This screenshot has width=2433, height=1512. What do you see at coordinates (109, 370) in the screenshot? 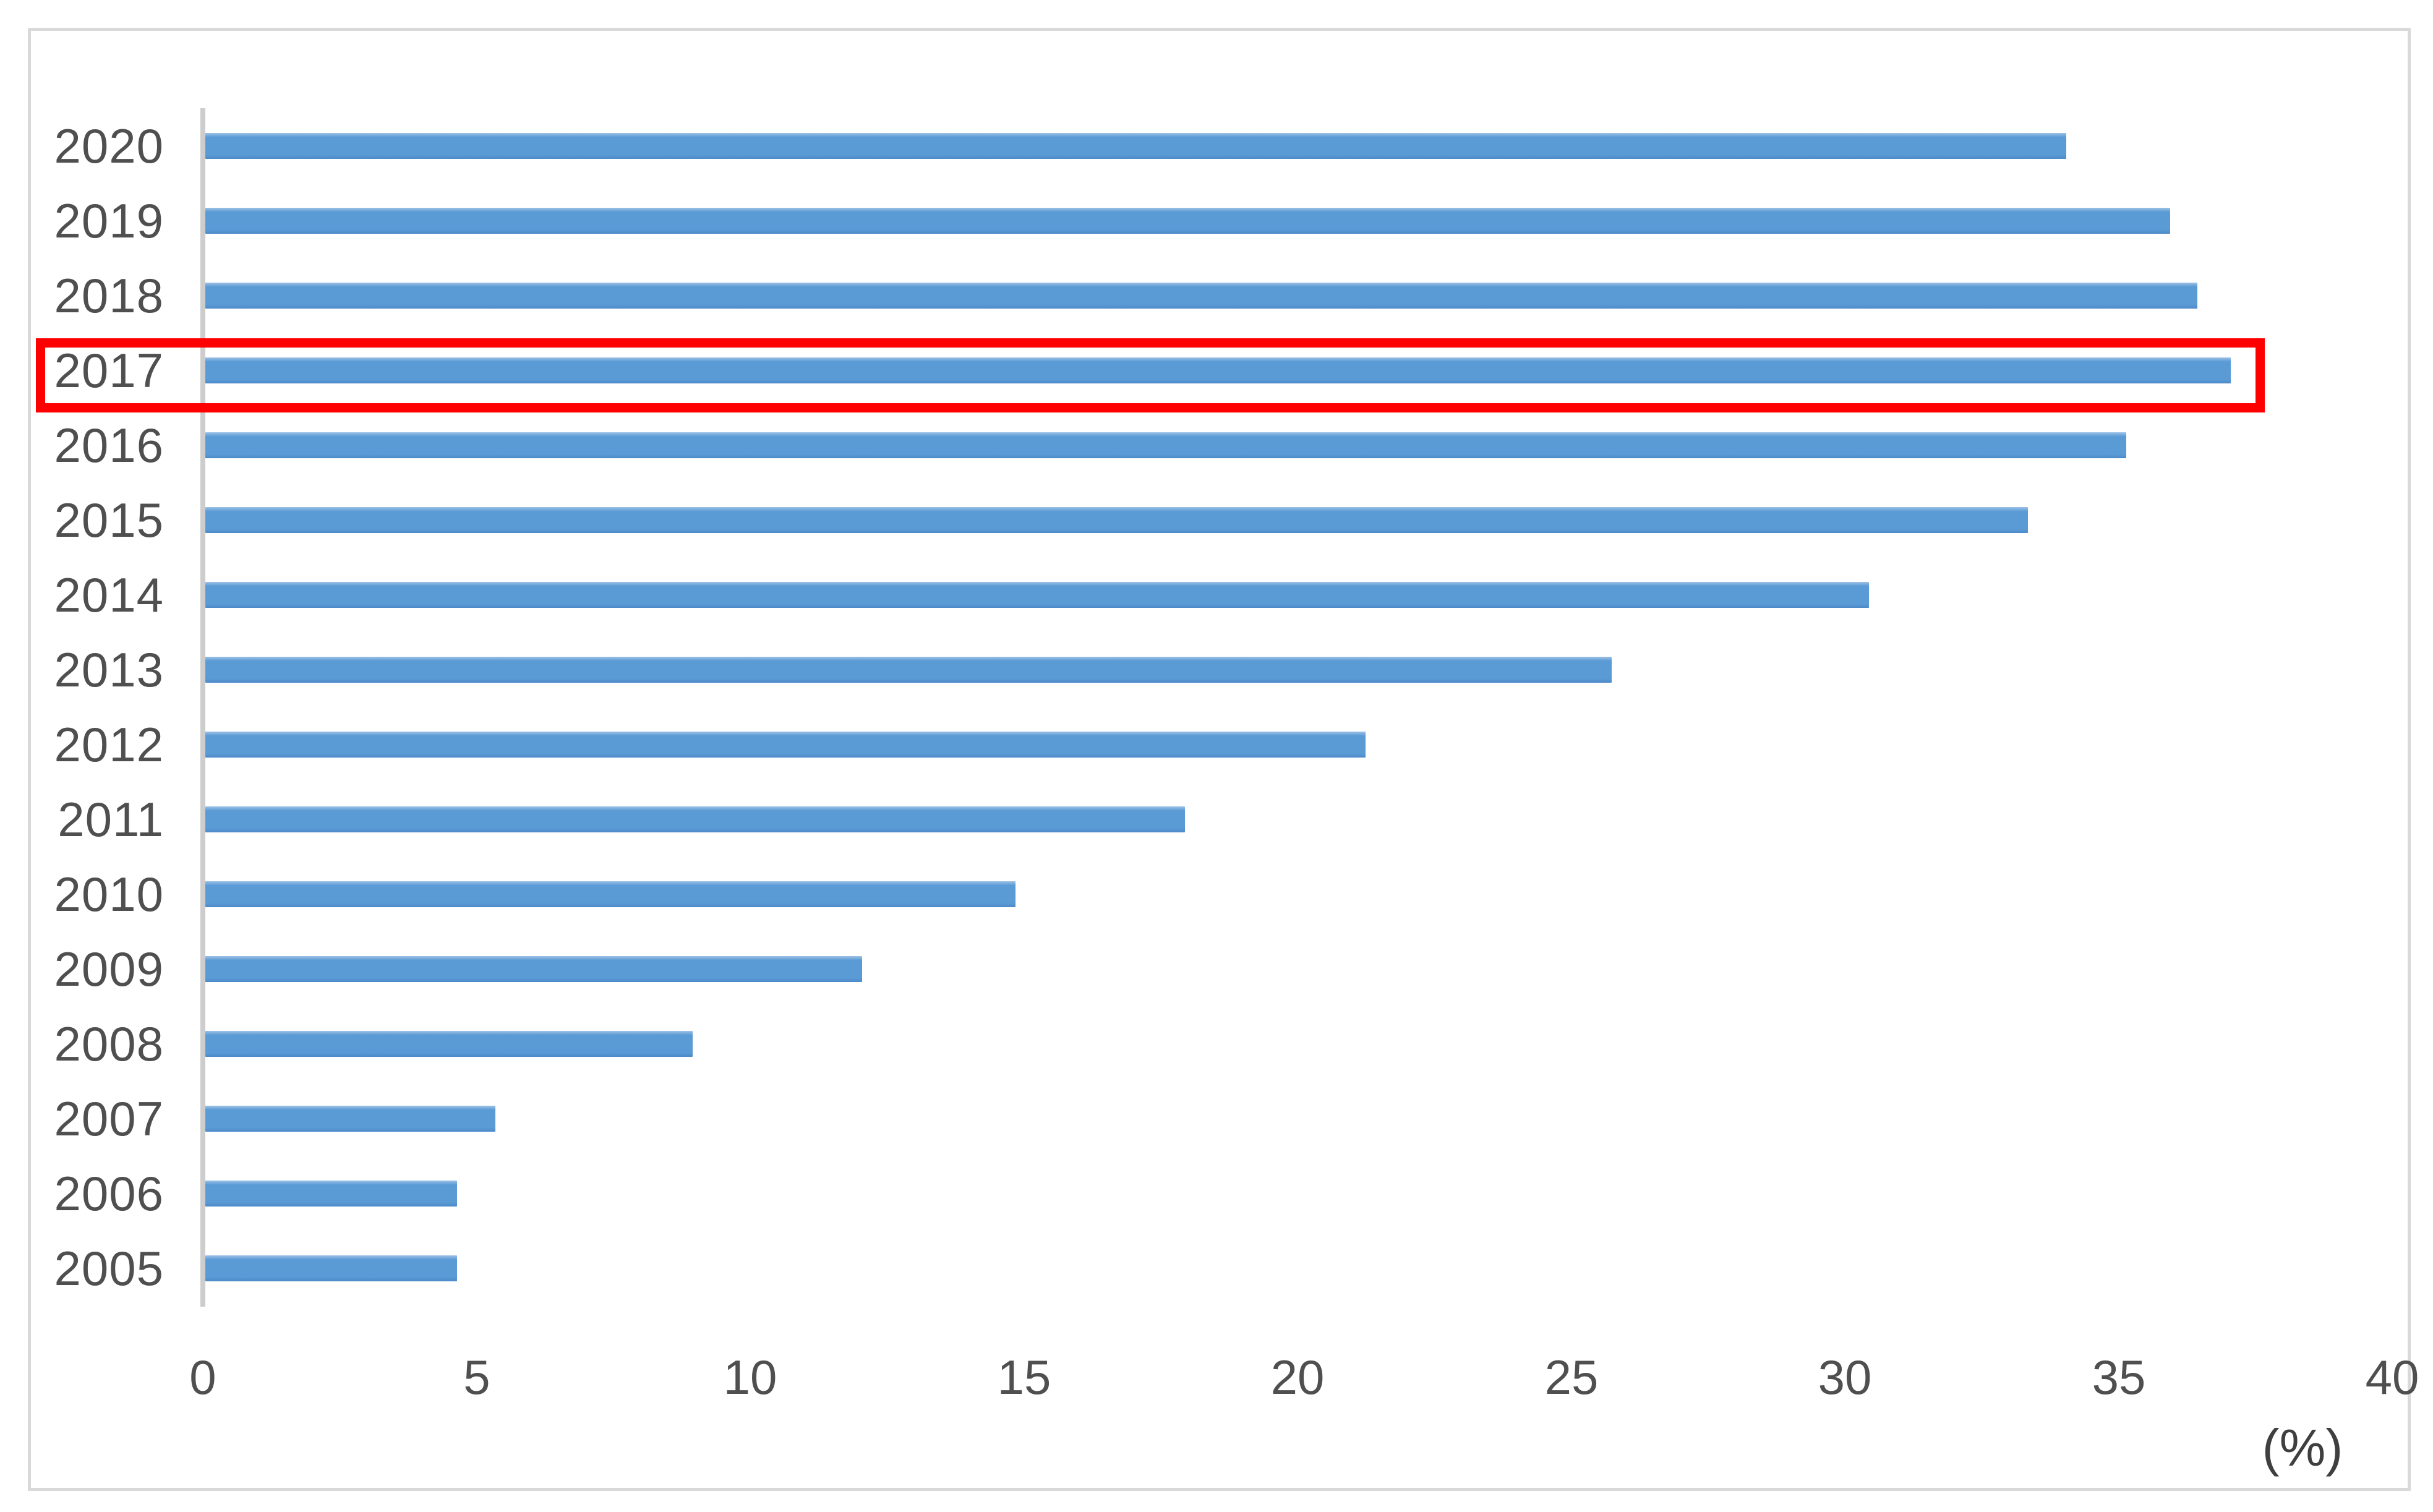
I see `category-label-2017: 2017` at bounding box center [109, 370].